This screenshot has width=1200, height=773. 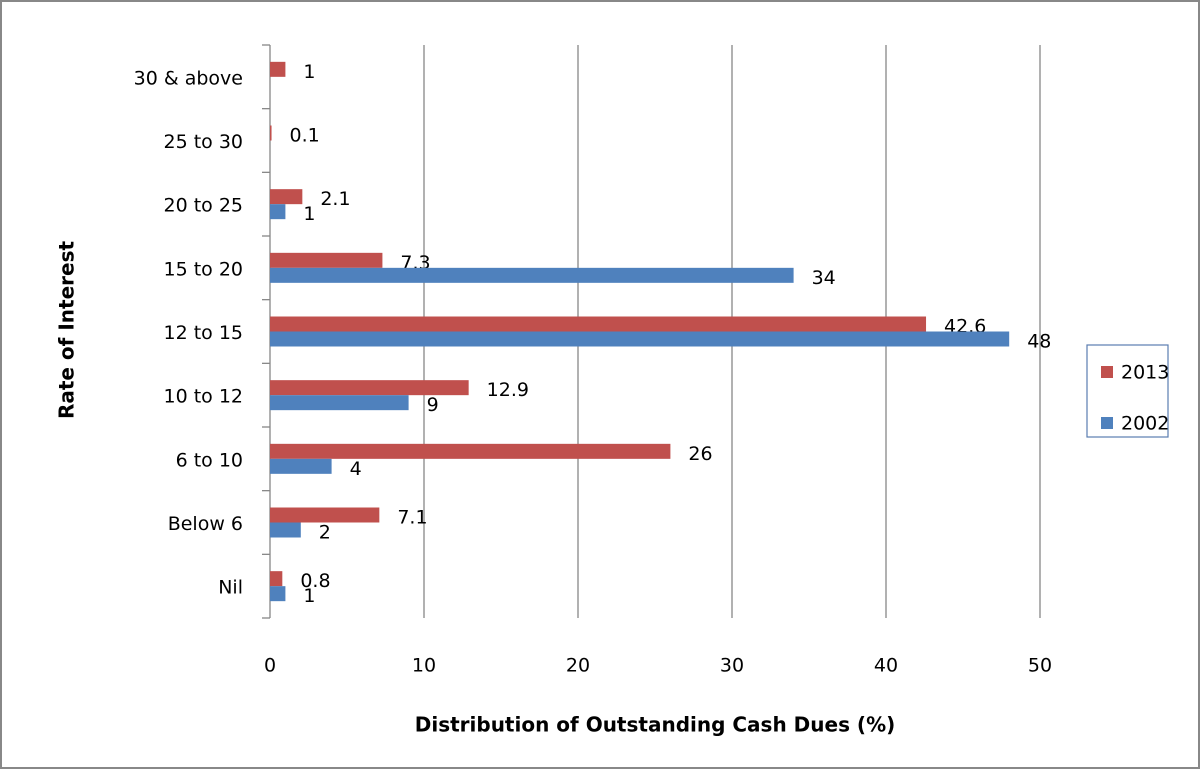 What do you see at coordinates (1040, 666) in the screenshot?
I see `x-tick-label: 50` at bounding box center [1040, 666].